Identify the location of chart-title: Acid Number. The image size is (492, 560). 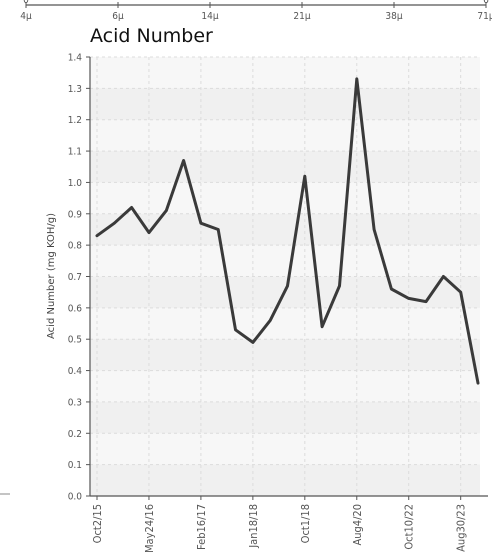
(151, 36).